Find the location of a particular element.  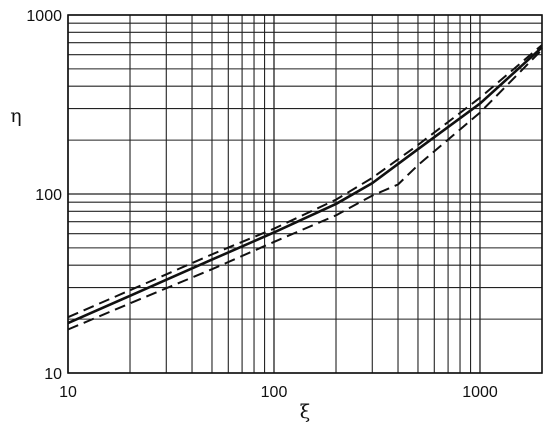

x-tick-labels: 10 100 1000 is located at coordinates (278, 392).